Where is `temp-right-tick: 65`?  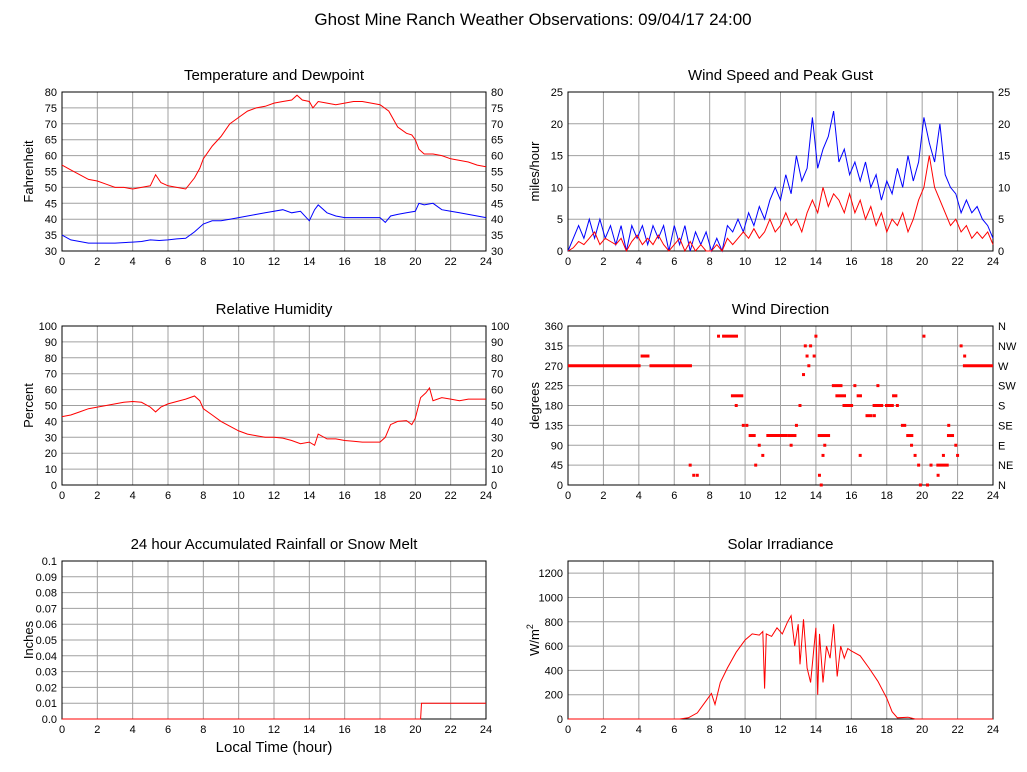
temp-right-tick: 65 is located at coordinates (497, 141).